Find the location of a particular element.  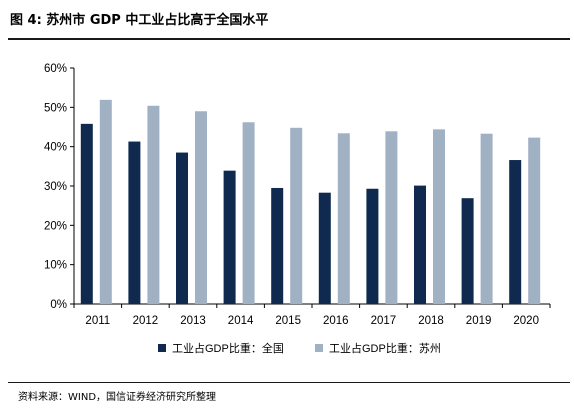

y-tick-label: 20% is located at coordinates (55, 226).